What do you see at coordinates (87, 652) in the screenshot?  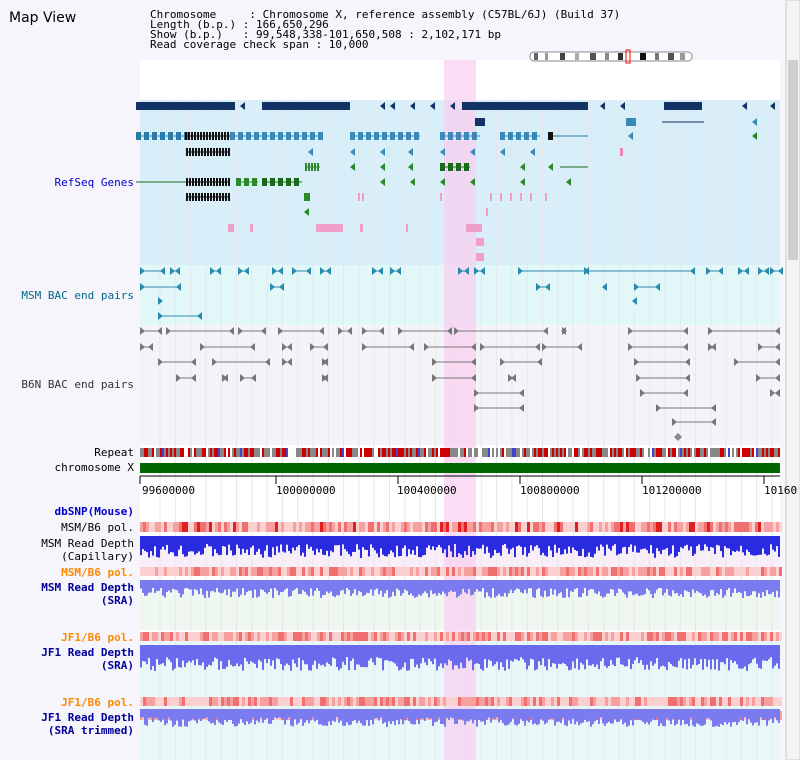 I see `track-label-jf1-depth-sra: JF1 Read Depth` at bounding box center [87, 652].